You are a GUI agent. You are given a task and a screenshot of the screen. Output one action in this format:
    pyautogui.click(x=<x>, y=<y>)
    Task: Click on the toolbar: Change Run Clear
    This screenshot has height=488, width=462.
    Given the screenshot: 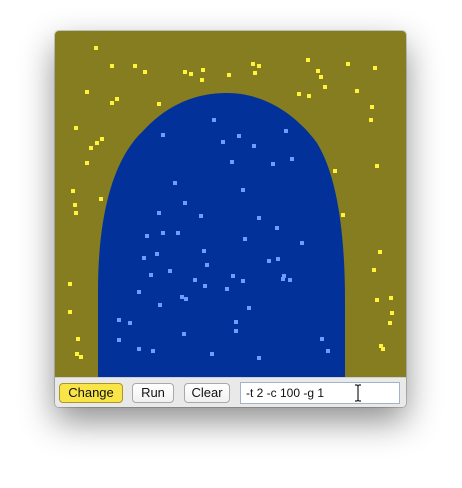 What is the action you would take?
    pyautogui.click(x=230, y=392)
    